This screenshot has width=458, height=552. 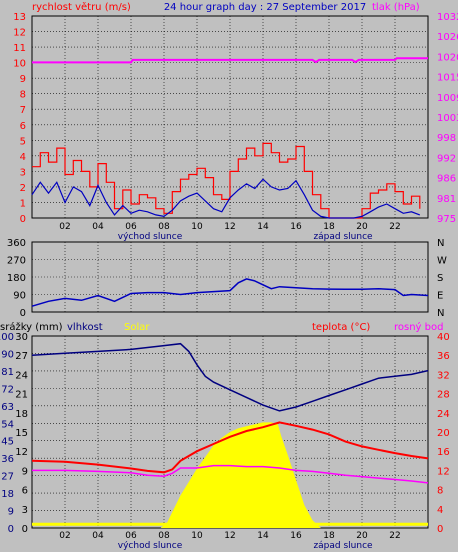 What do you see at coordinates (329, 227) in the screenshot?
I see `x-tick-label: 18` at bounding box center [329, 227].